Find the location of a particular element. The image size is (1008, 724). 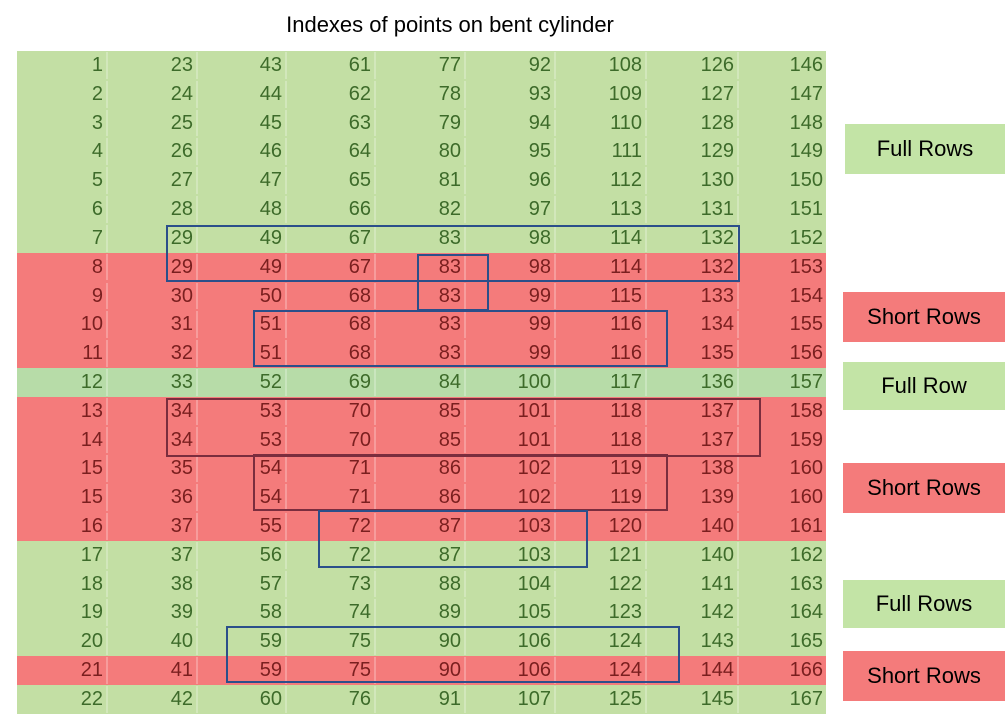

table-cell: 31 is located at coordinates (151, 325).